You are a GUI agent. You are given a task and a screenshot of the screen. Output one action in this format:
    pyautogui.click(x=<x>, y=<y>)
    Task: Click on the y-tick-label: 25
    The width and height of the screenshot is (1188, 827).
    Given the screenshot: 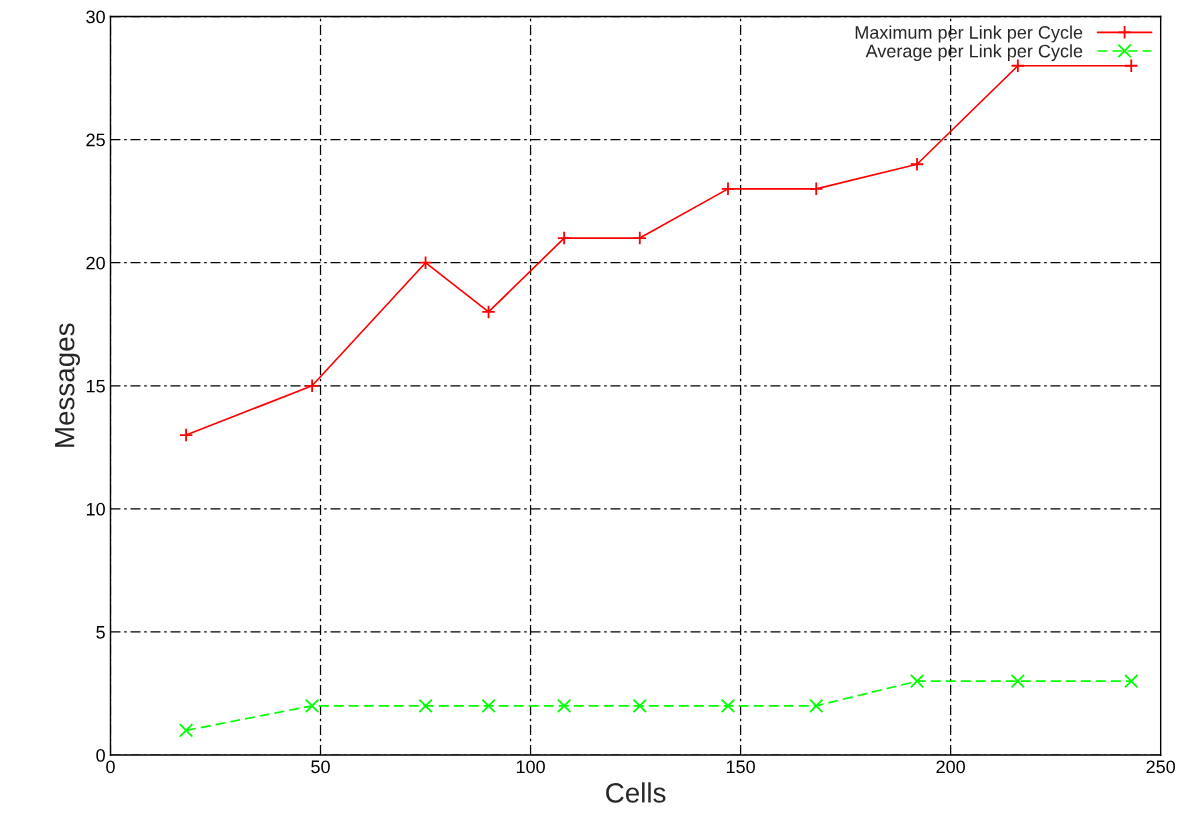 What is the action you would take?
    pyautogui.click(x=95, y=140)
    